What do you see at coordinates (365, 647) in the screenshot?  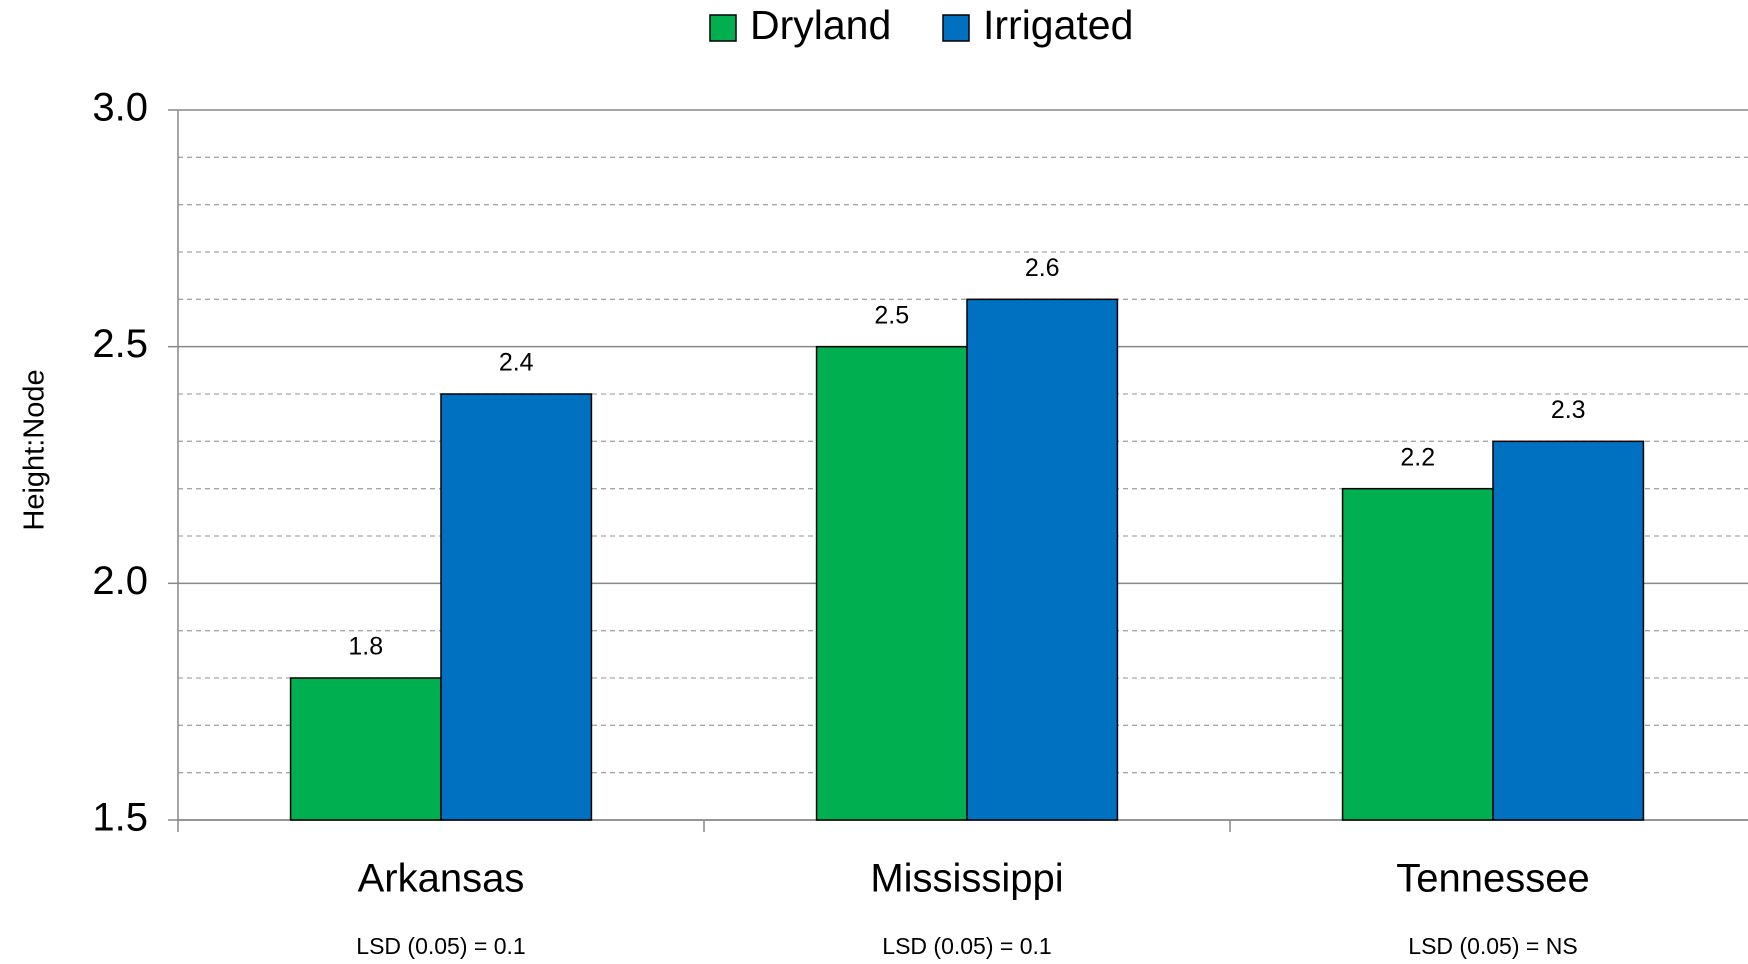 I see `data-label: 1.8` at bounding box center [365, 647].